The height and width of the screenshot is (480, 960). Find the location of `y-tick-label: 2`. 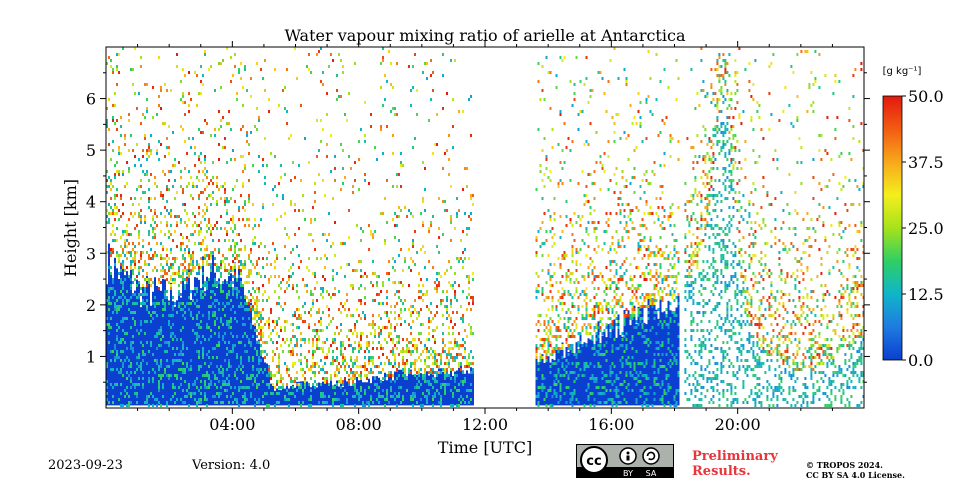

y-tick-label: 2 is located at coordinates (91, 305).